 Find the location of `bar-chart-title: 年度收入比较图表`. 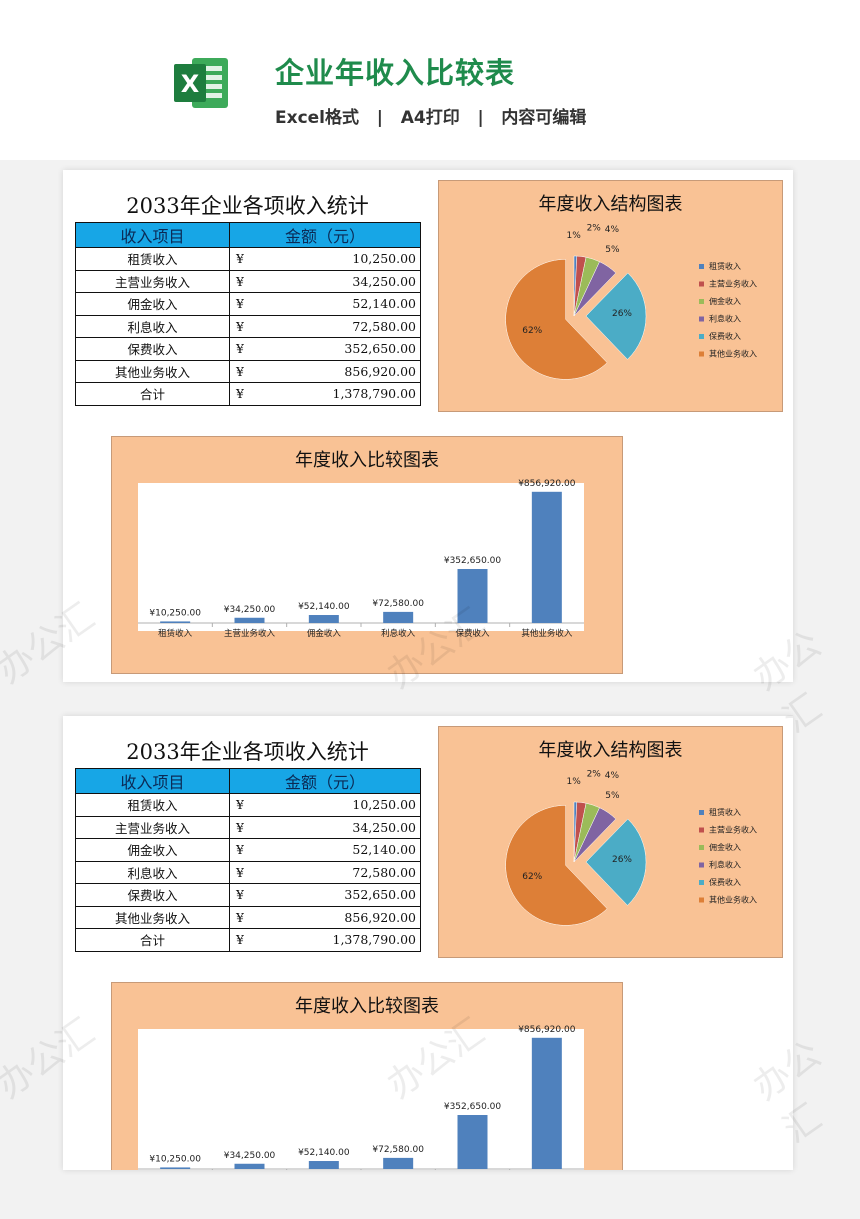

bar-chart-title: 年度收入比较图表 is located at coordinates (367, 1006).